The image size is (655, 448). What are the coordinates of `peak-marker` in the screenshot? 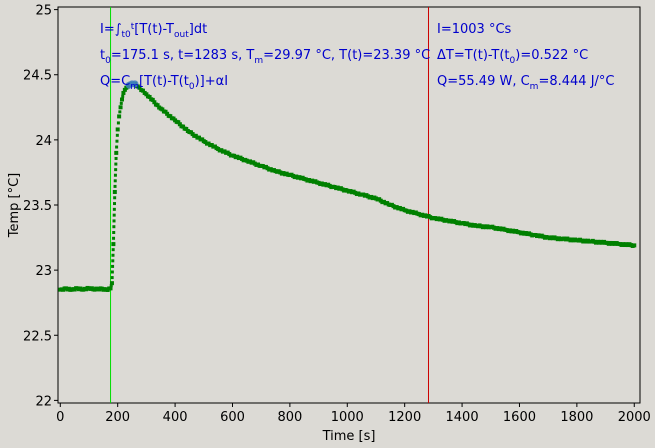 It's located at (135, 84).